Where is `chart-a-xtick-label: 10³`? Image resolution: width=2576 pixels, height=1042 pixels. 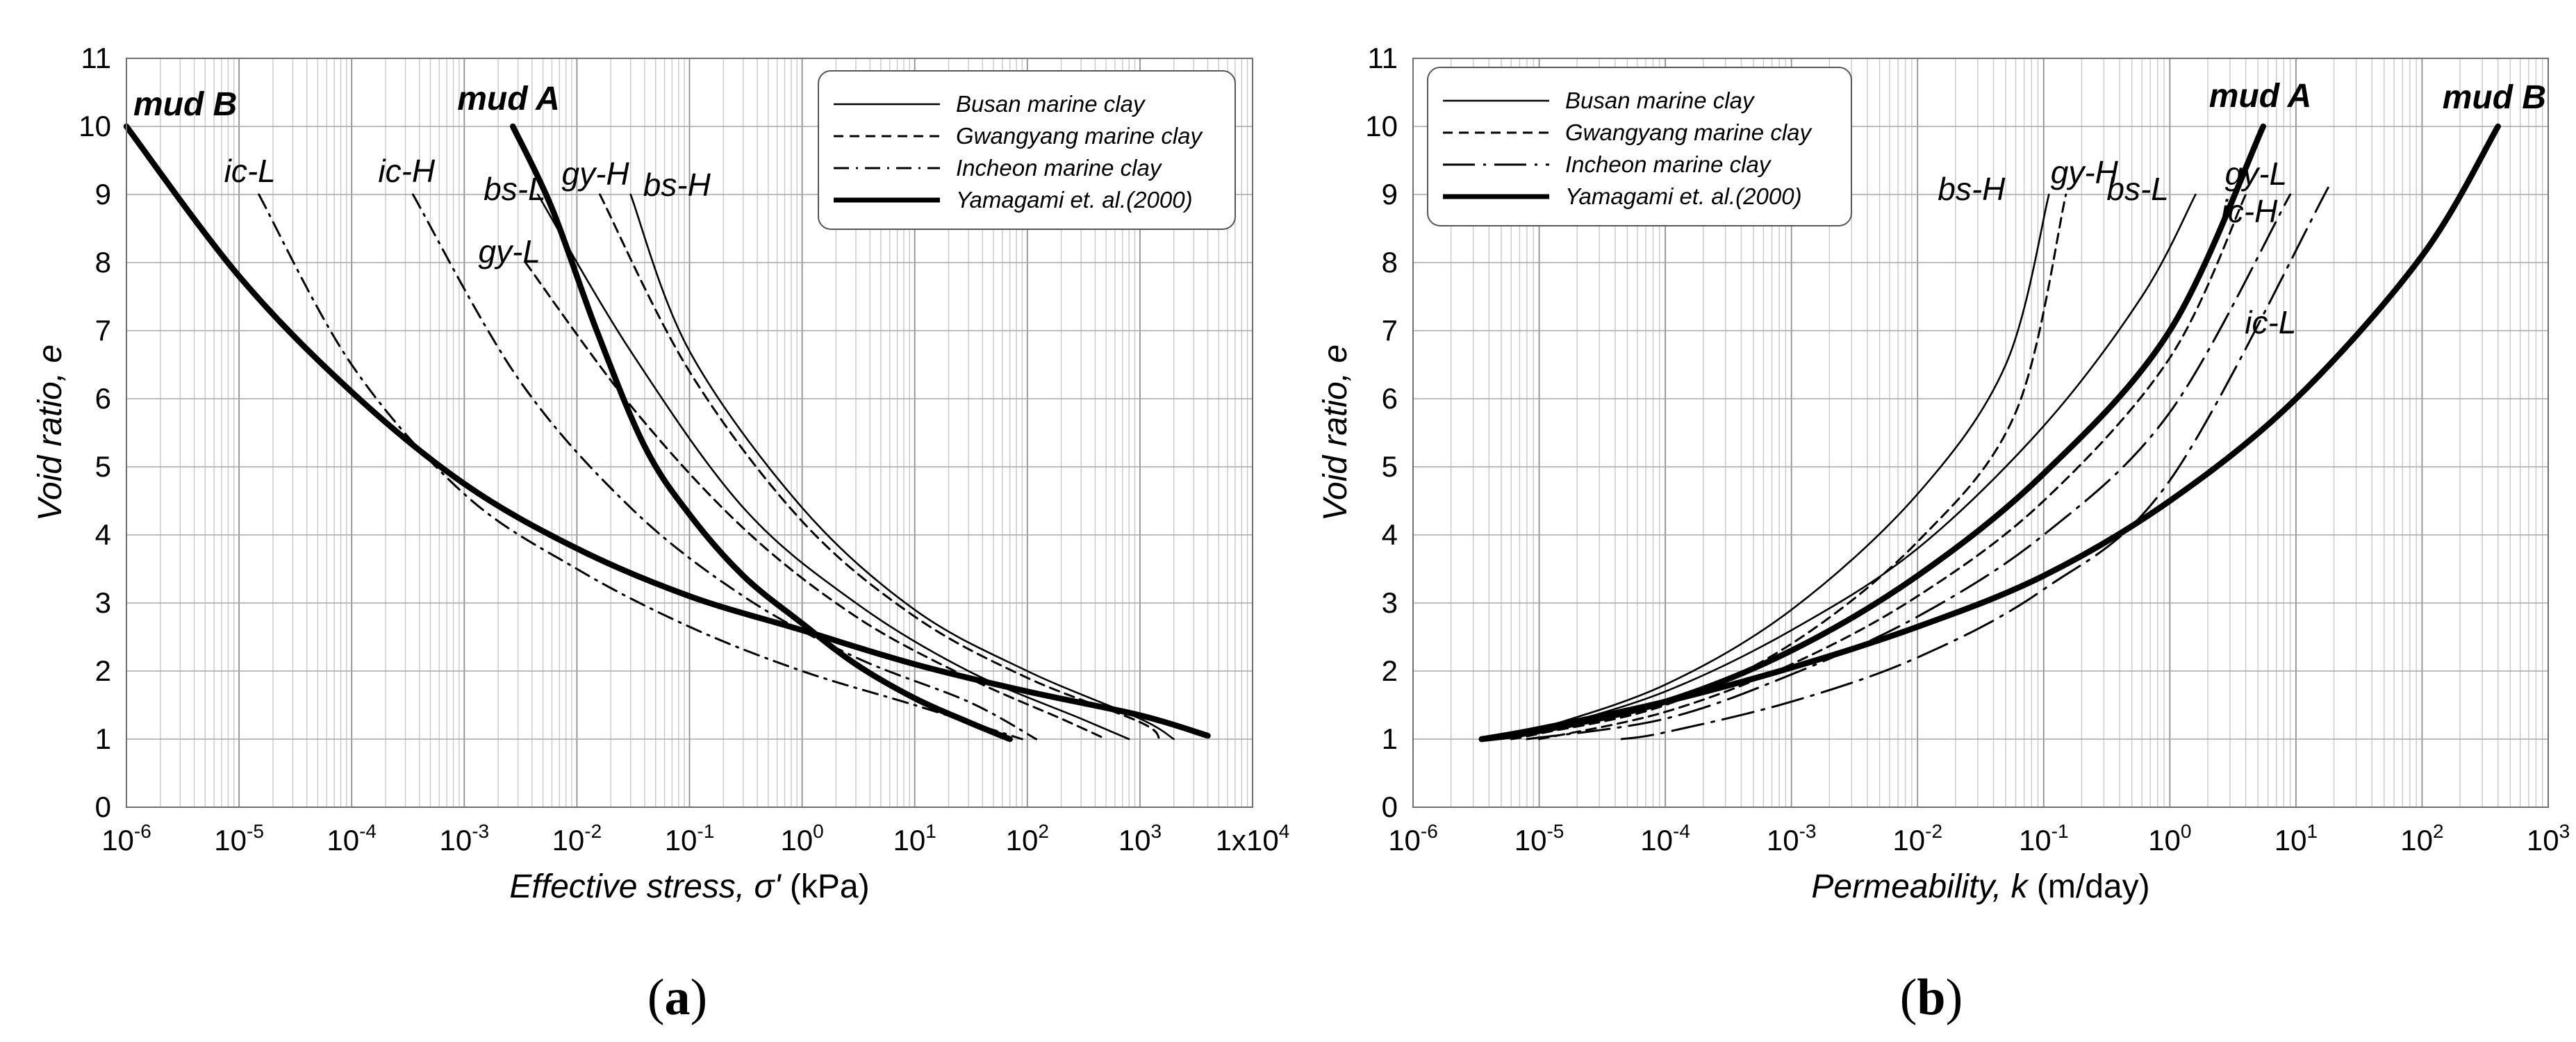
chart-a-xtick-label: 10³ is located at coordinates (1140, 838).